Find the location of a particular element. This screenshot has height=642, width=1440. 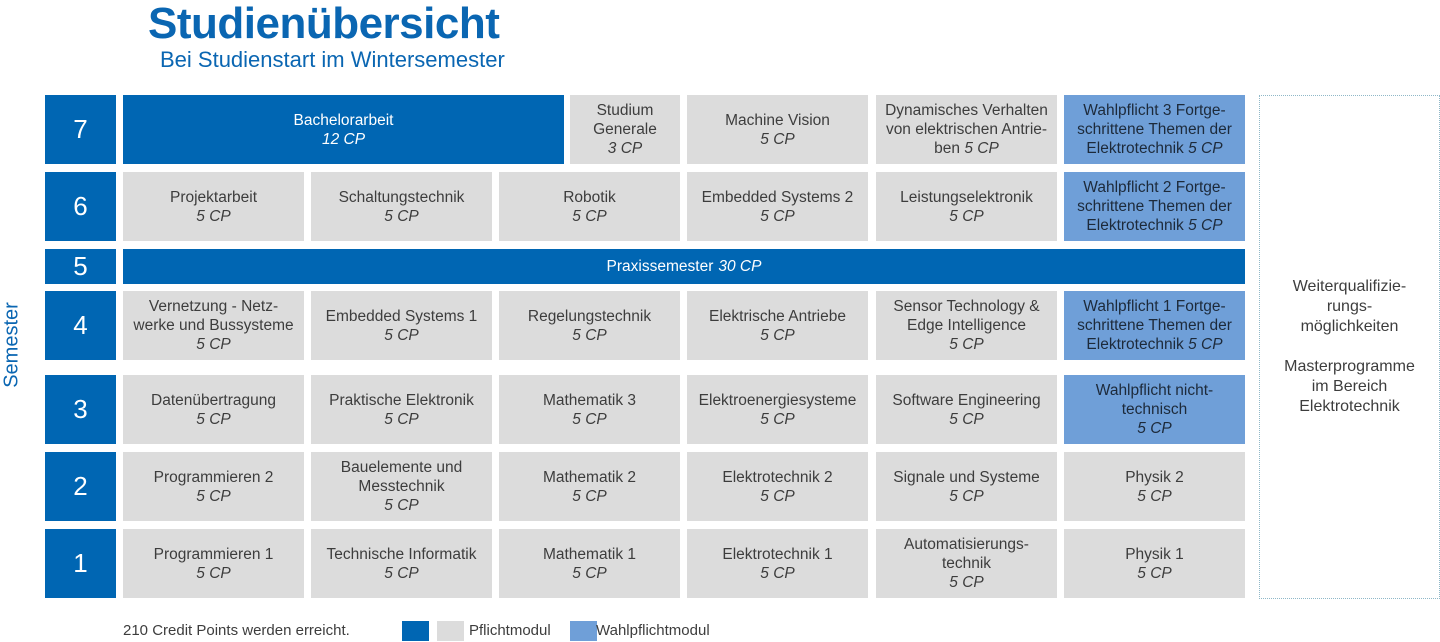

module-praxissemester: Praxissemester 30 CP is located at coordinates (684, 266).